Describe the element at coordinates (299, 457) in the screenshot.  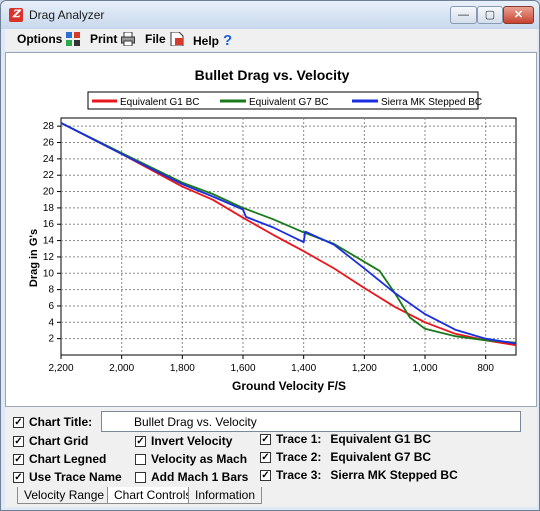
I see `trace-2-label: Trace 2:` at that location.